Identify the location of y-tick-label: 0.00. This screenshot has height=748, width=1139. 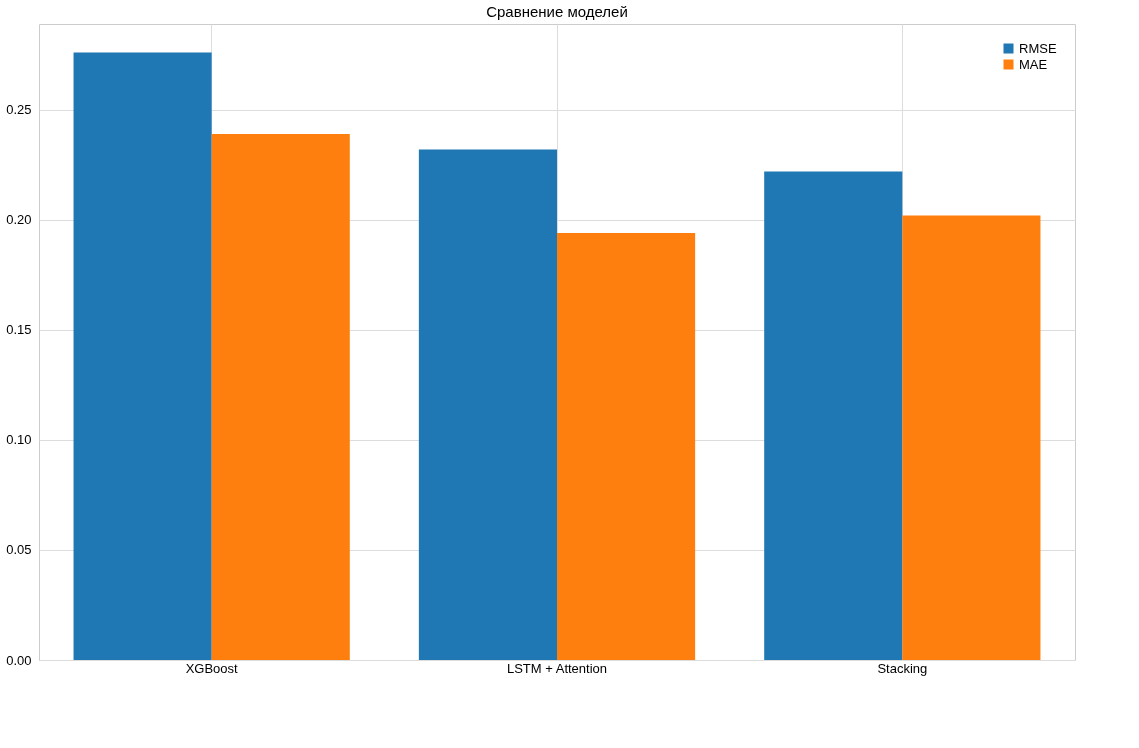
(19, 660).